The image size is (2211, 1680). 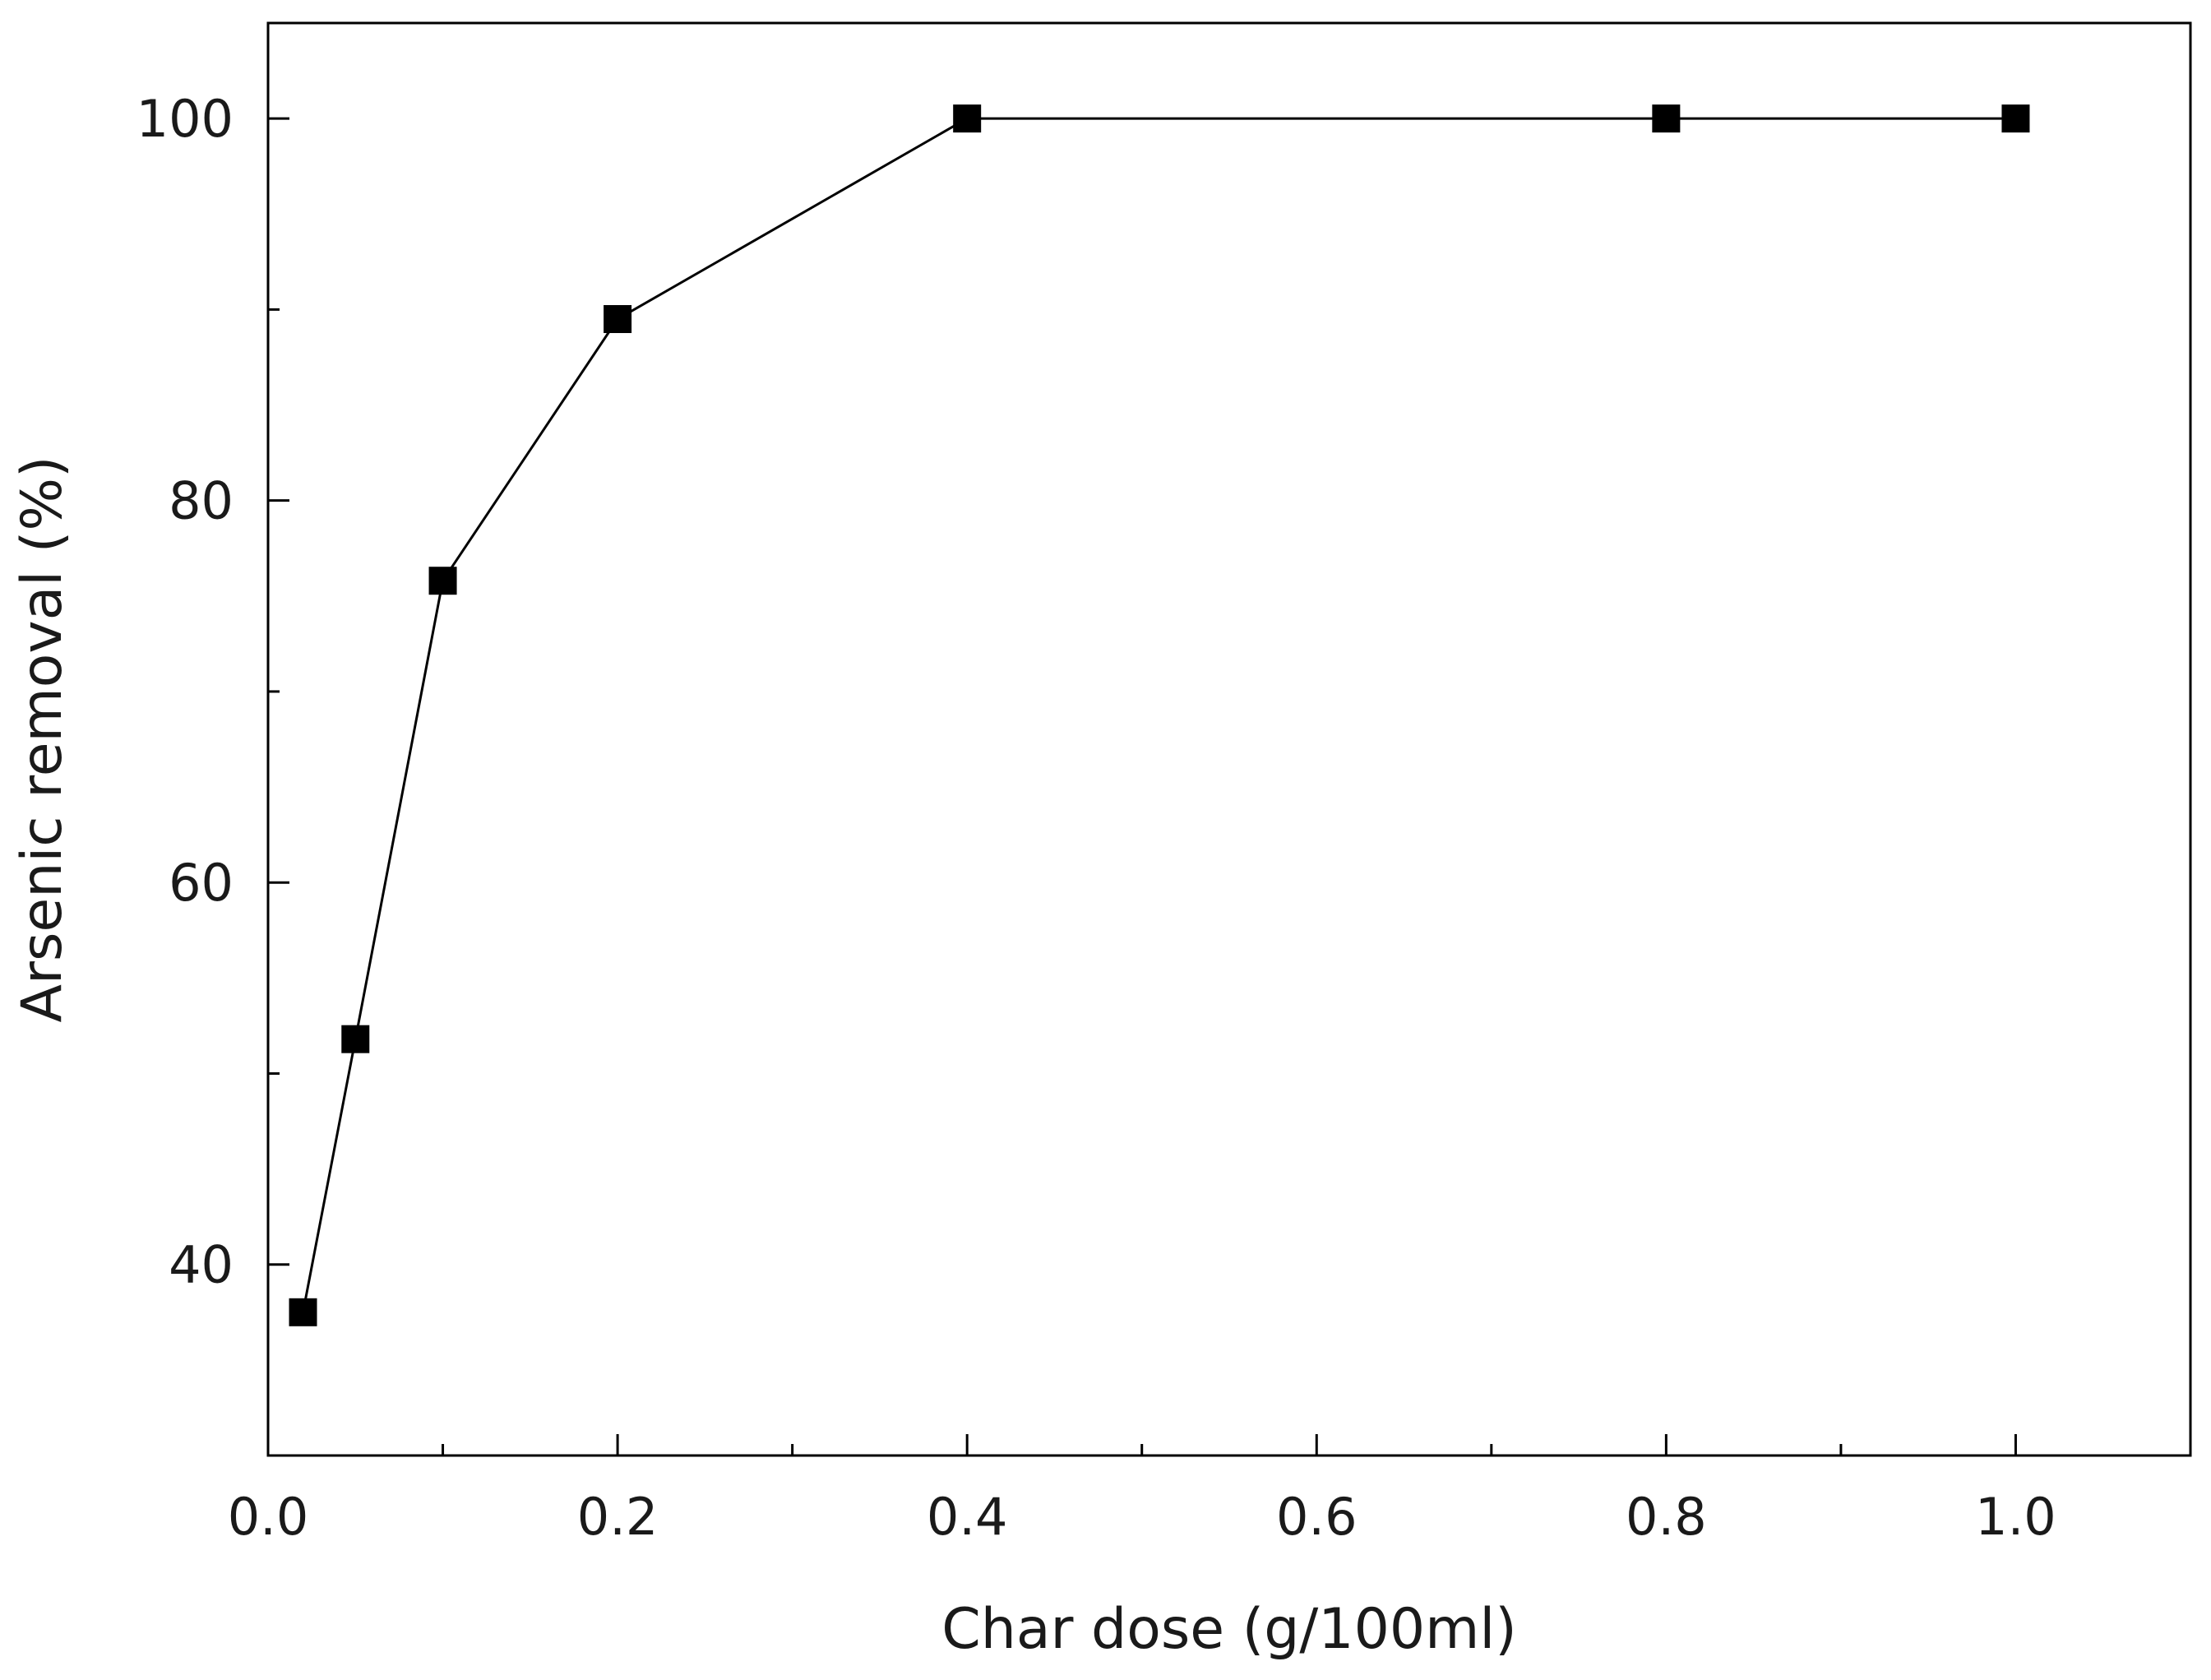 I want to click on x-axis-title: Char dose (g/100ml), so click(x=1229, y=1629).